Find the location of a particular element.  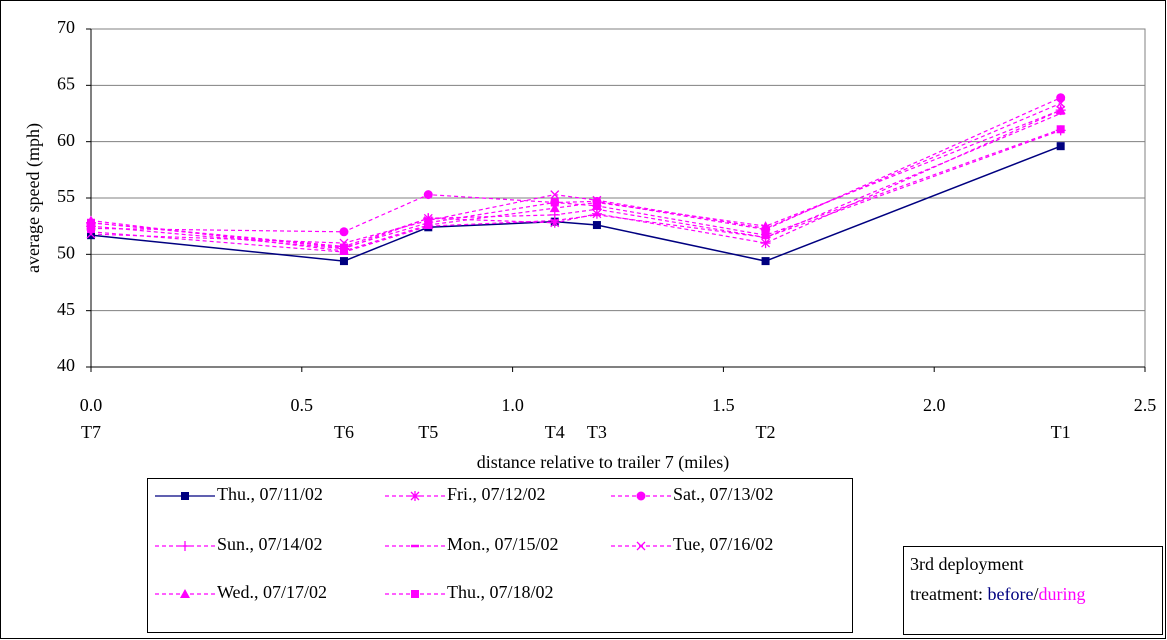

x-tick-label: 2.0 is located at coordinates (934, 405).